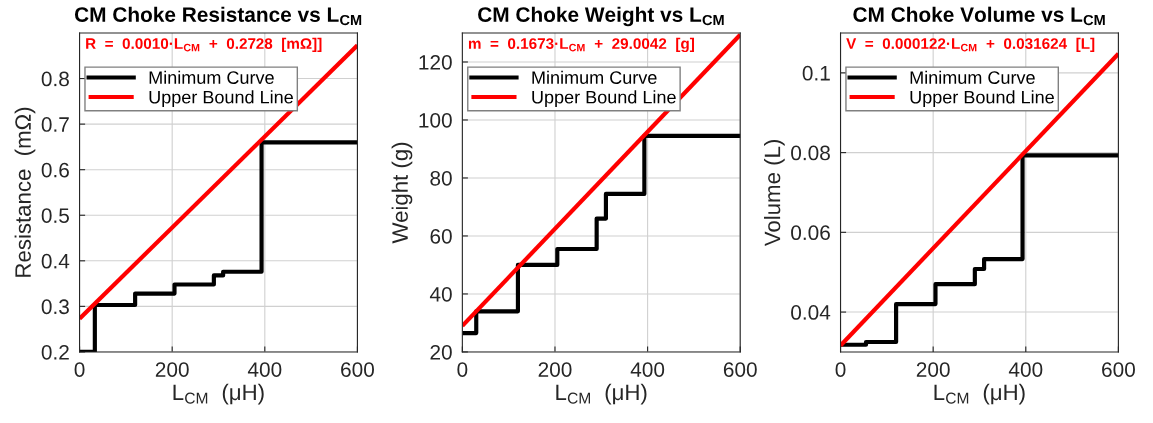 Image resolution: width=1153 pixels, height=423 pixels. I want to click on y-axis-title: Resistance (mΩ), so click(25, 192).